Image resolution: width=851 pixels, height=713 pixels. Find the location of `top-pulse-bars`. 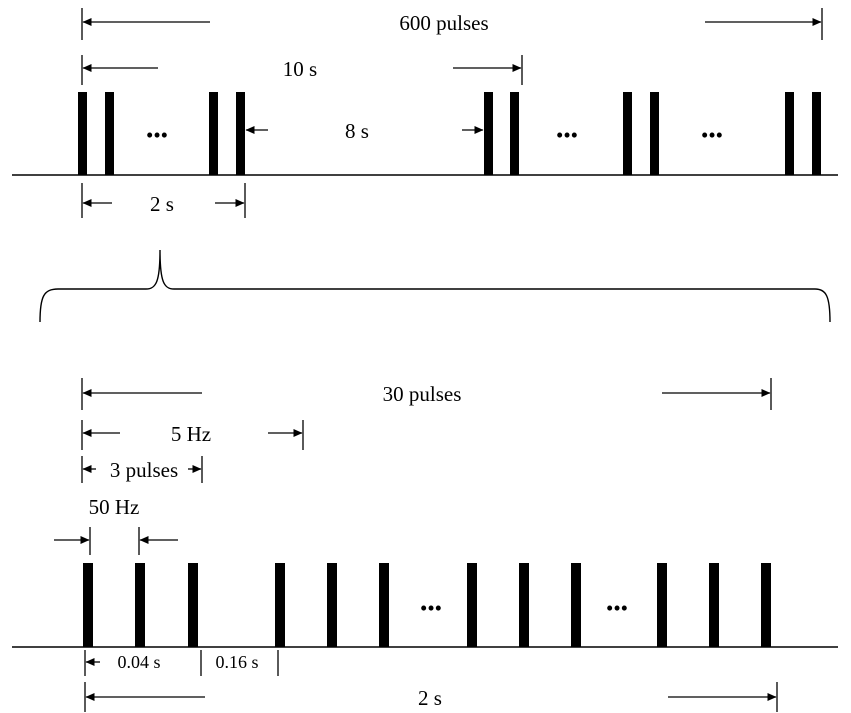

top-pulse-bars is located at coordinates (449, 133).